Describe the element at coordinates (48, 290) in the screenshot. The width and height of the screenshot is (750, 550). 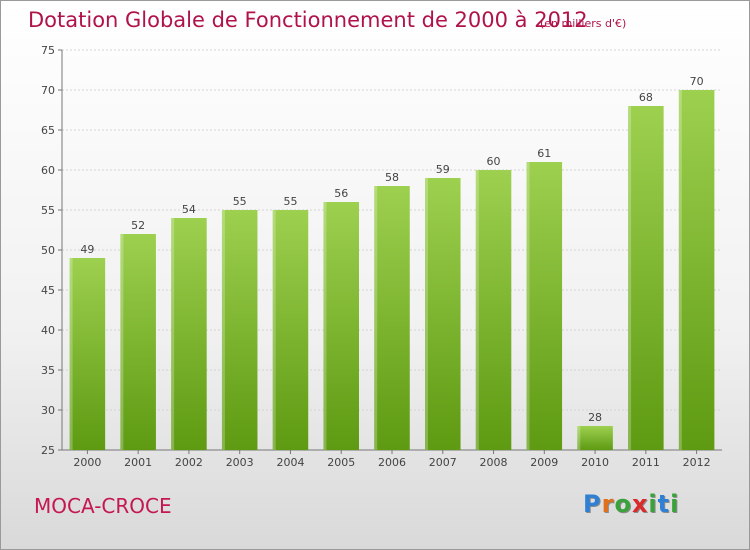
I see `y-tick-label: 45` at that location.